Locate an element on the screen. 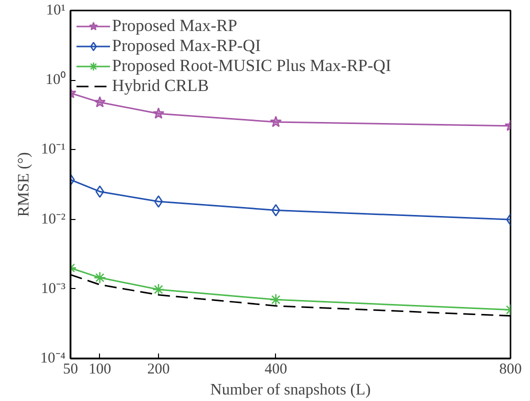  legend-label: Proposed Max-RP is located at coordinates (175, 26).